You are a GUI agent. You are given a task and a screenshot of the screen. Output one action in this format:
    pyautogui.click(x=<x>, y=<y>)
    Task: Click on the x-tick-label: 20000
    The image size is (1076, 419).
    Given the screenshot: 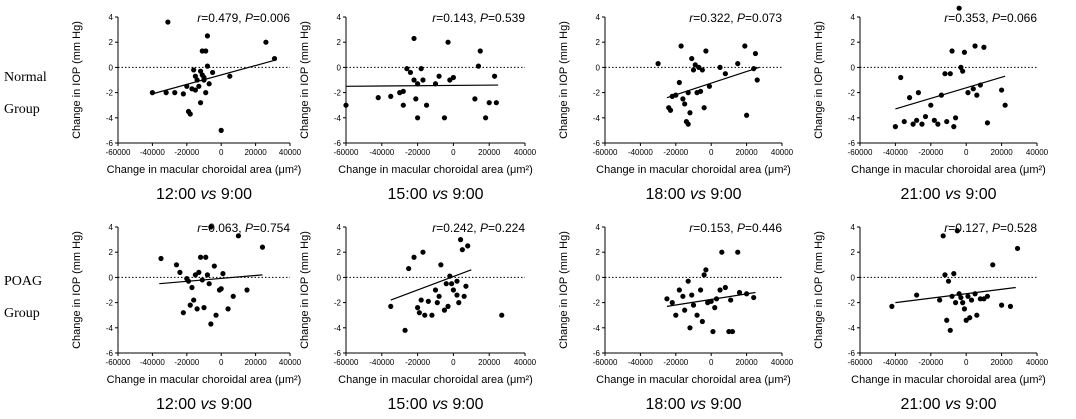 What is the action you would take?
    pyautogui.click(x=255, y=152)
    